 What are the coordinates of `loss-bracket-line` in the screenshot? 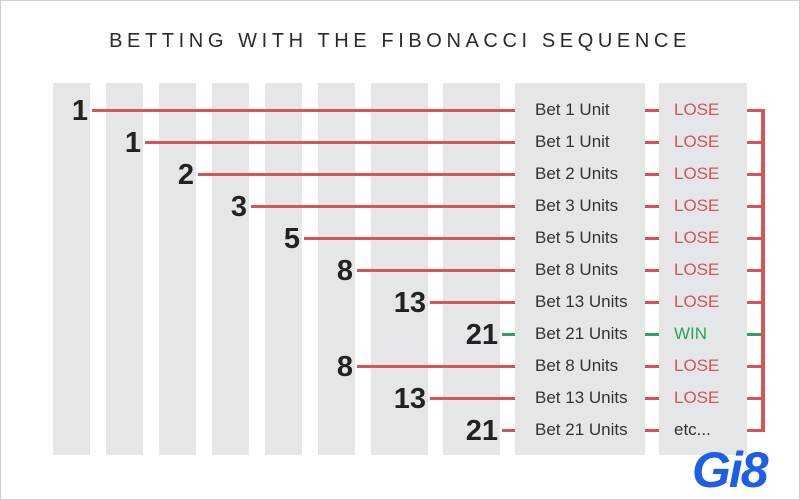 It's located at (763, 270).